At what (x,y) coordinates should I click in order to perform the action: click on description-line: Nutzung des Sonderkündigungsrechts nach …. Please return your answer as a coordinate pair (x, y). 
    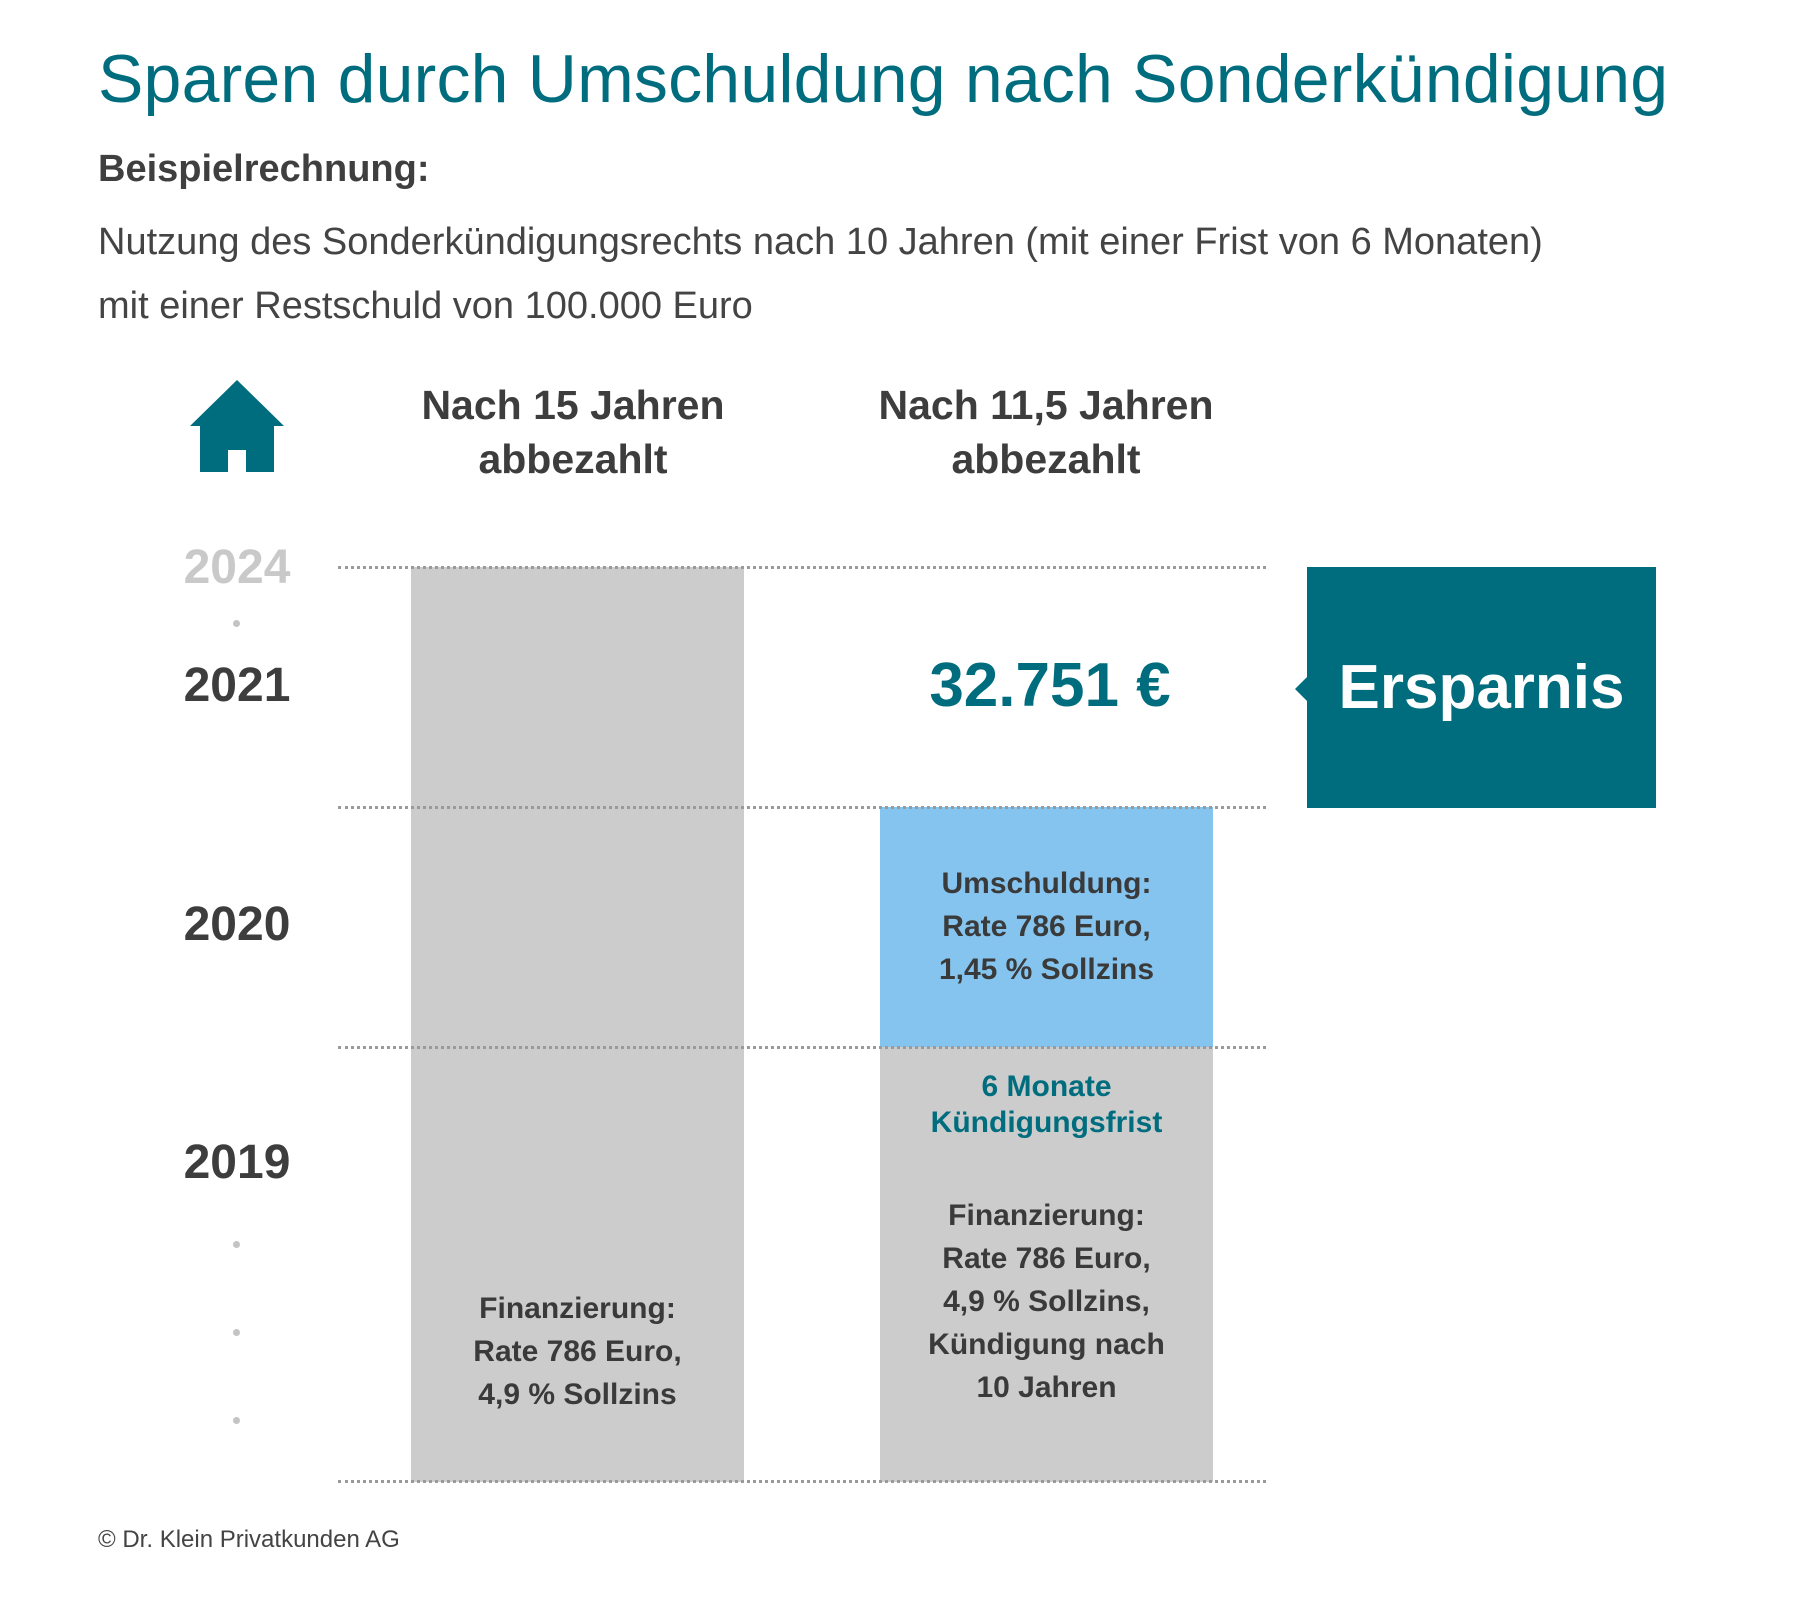
    Looking at the image, I should click on (820, 242).